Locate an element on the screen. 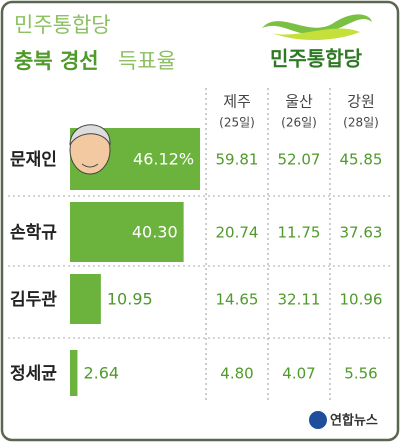 Image resolution: width=400 pixels, height=442 pixels. value-label: 10.95 is located at coordinates (130, 299).